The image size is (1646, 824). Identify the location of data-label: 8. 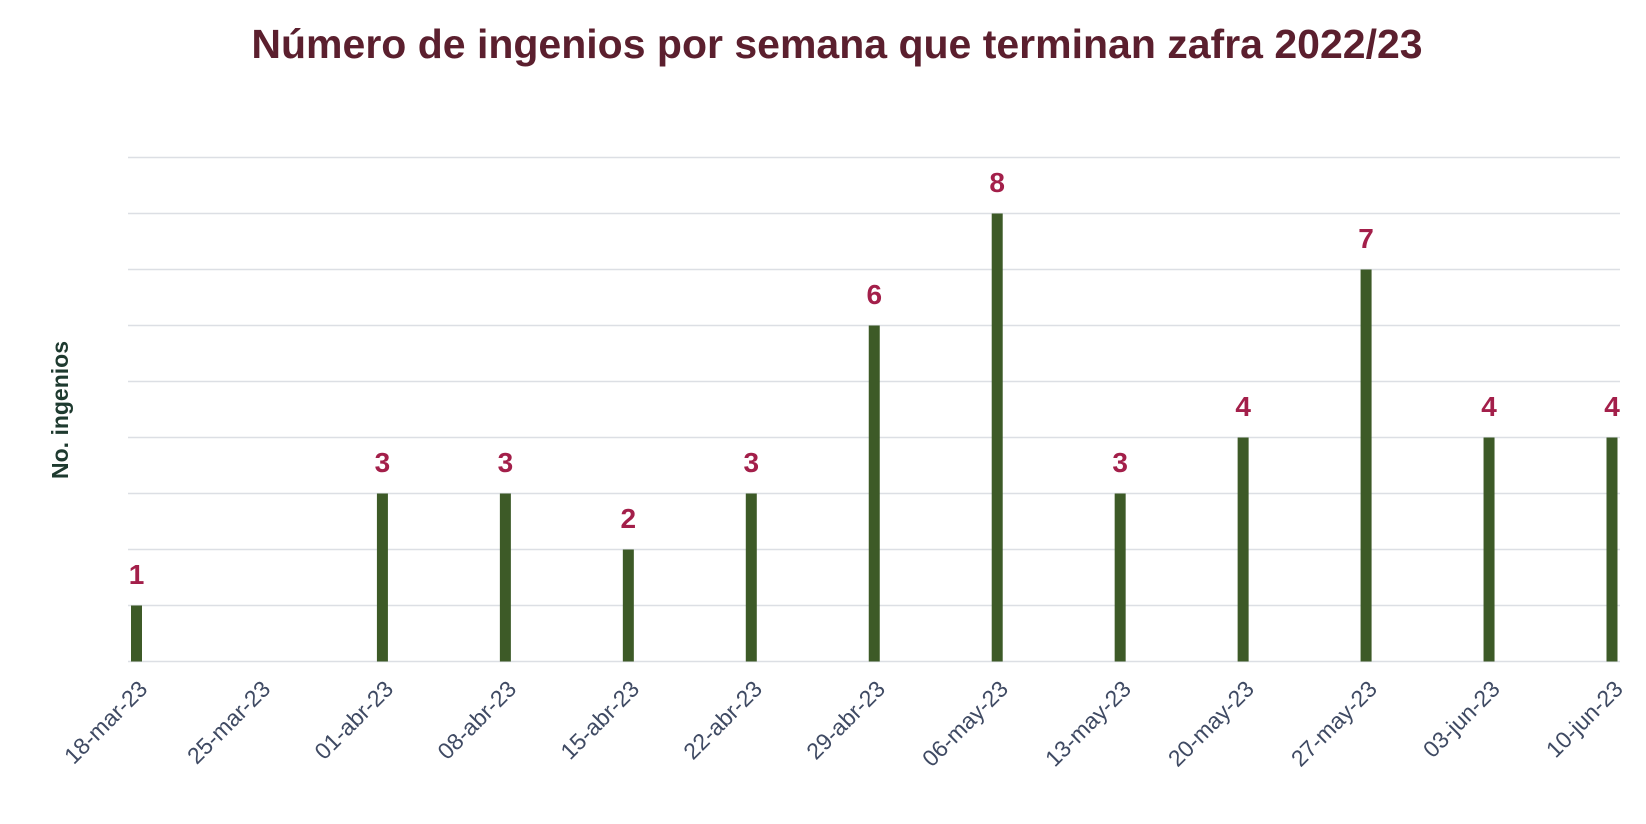
(997, 182).